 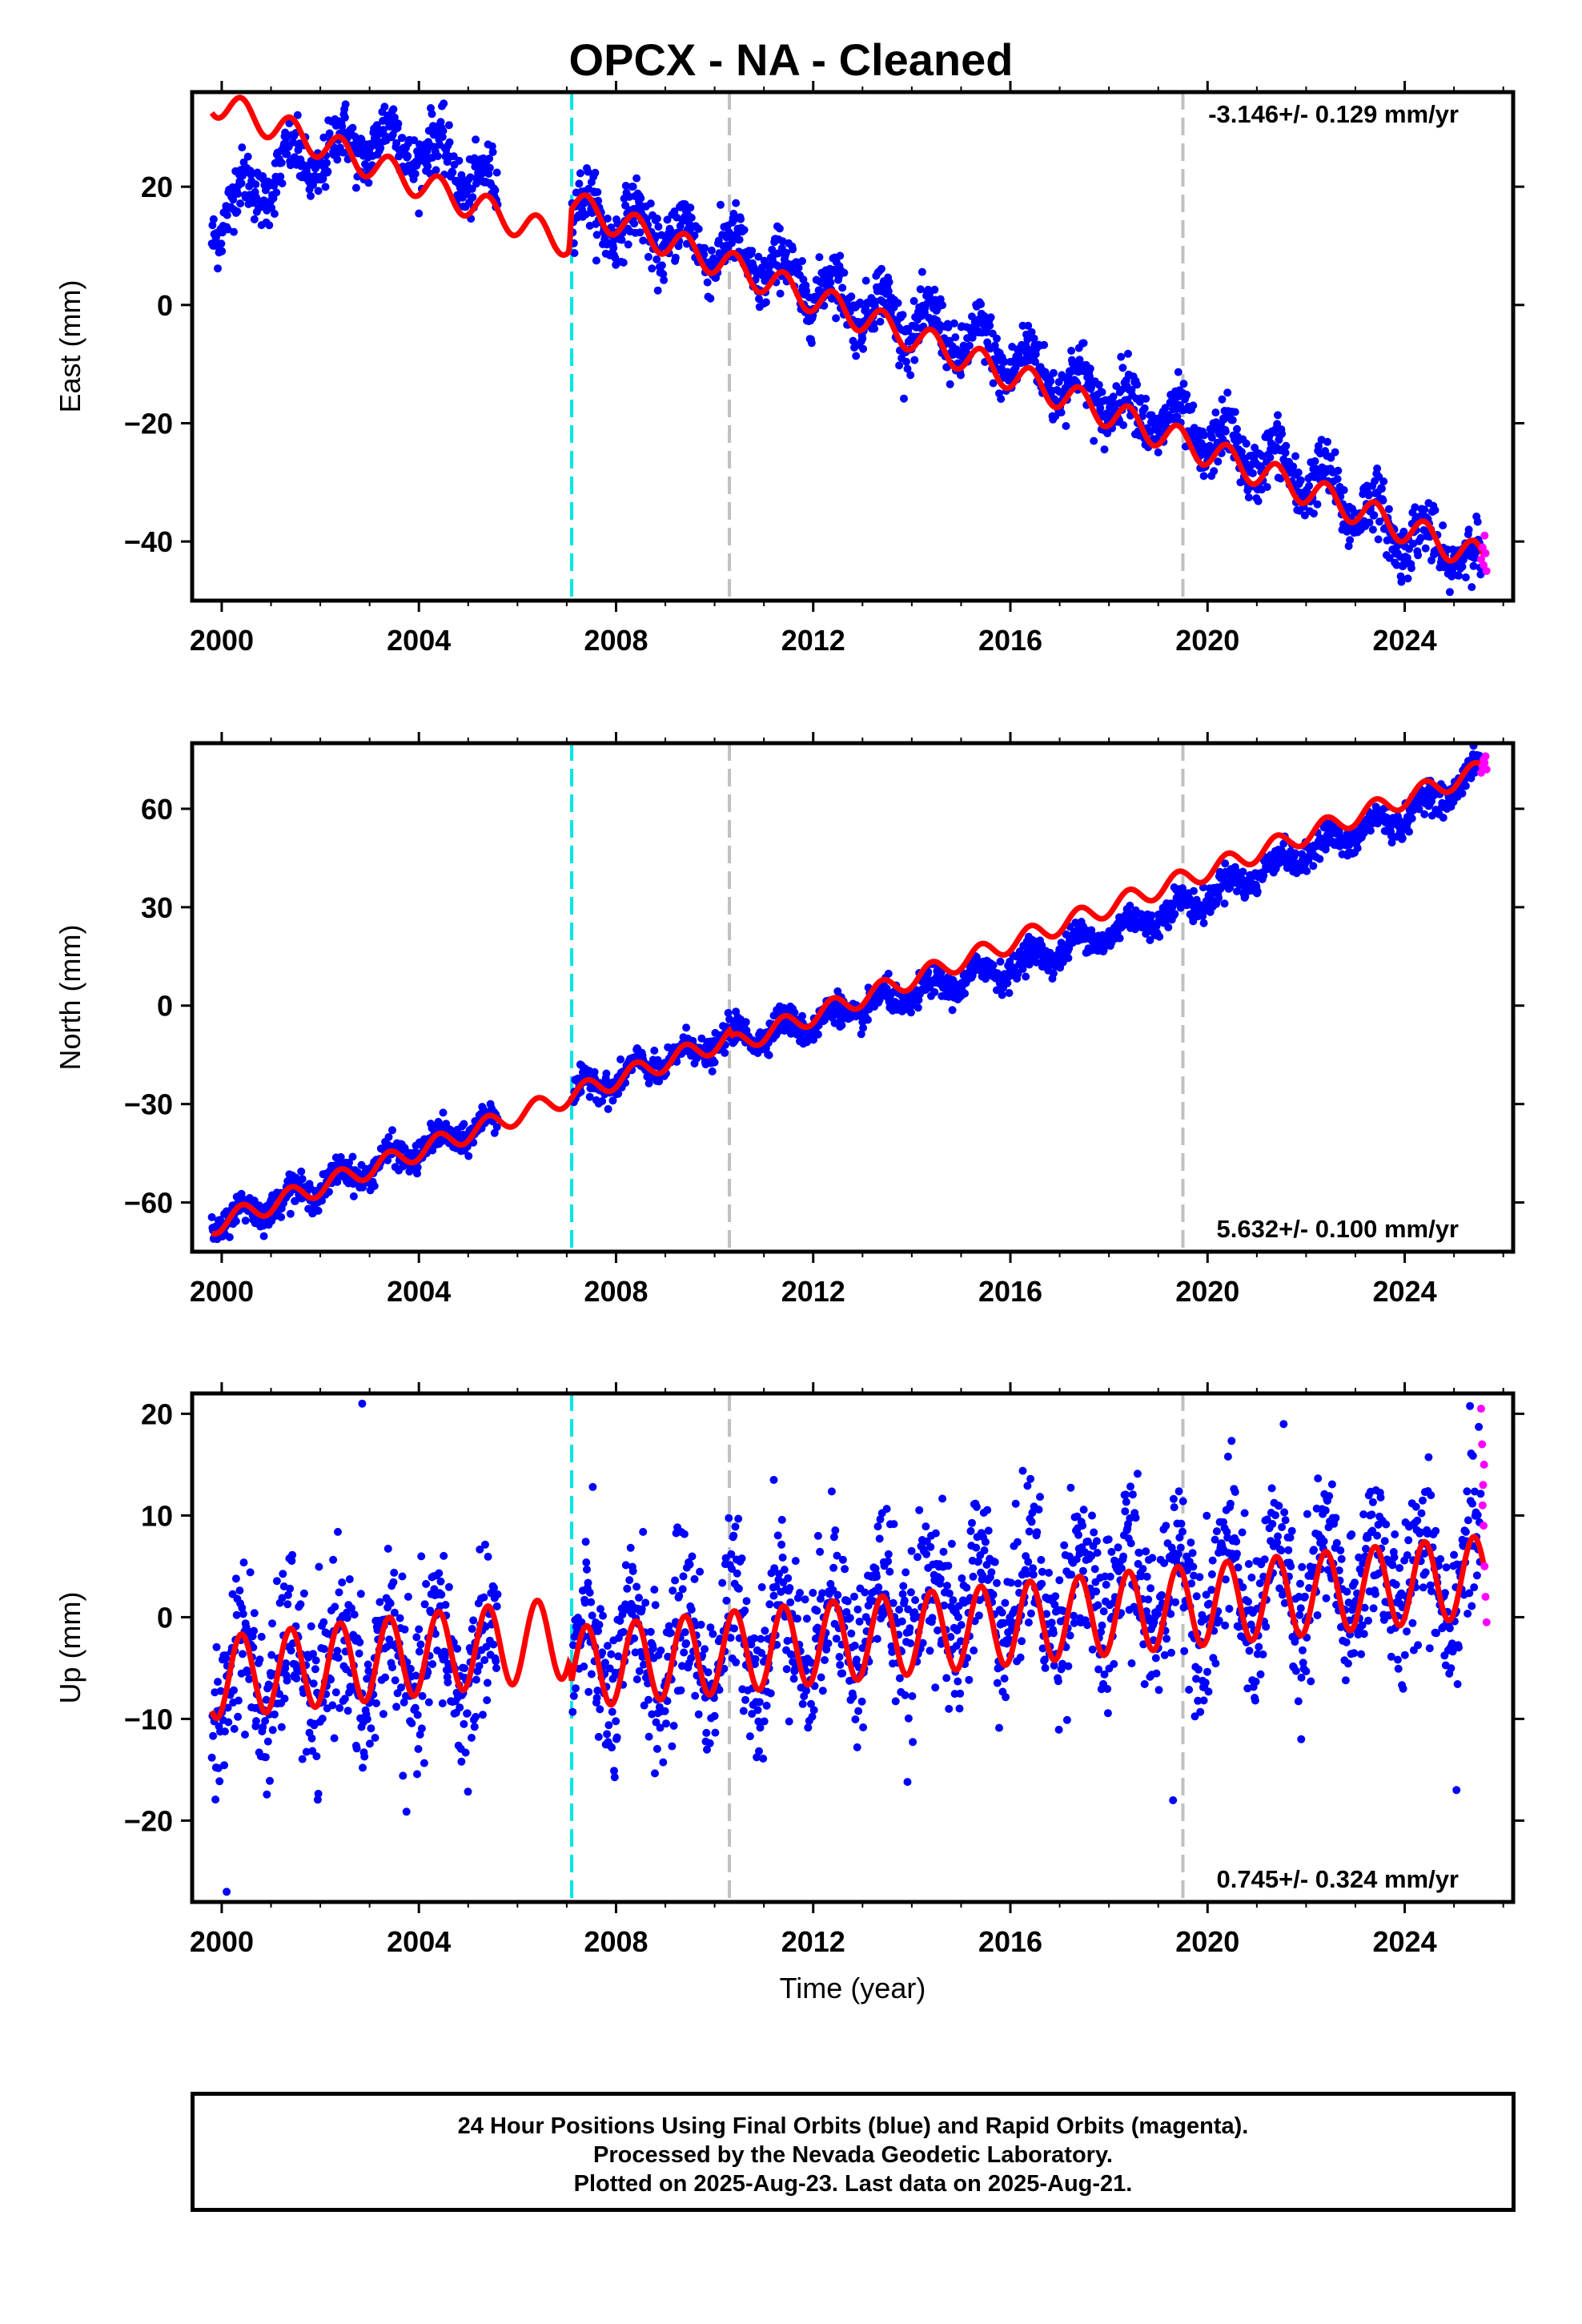 I want to click on rapid-point, so click(x=1486, y=756).